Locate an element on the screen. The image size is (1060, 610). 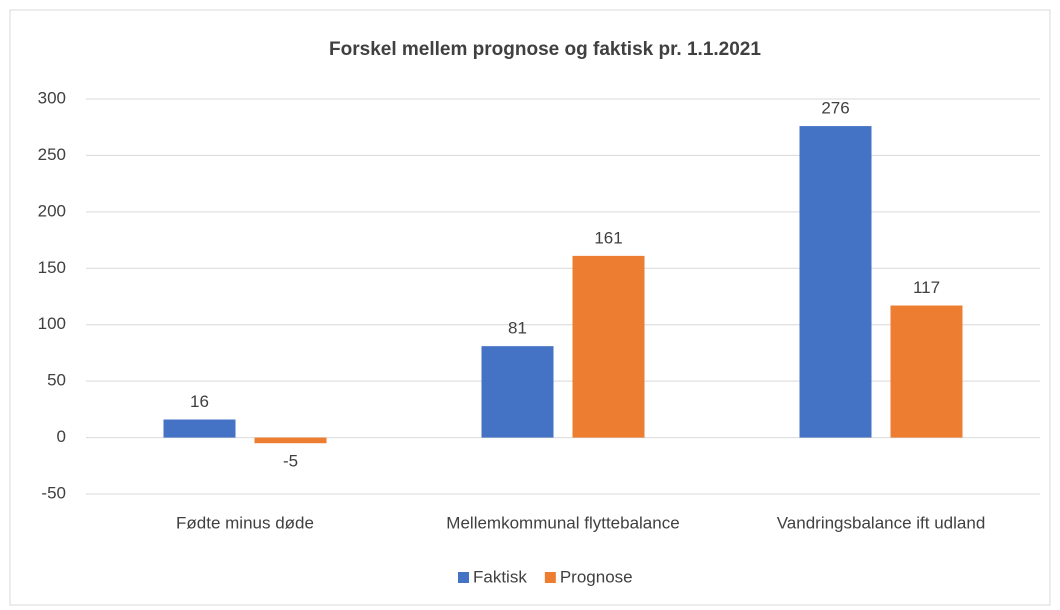
data-label: 117 is located at coordinates (926, 287).